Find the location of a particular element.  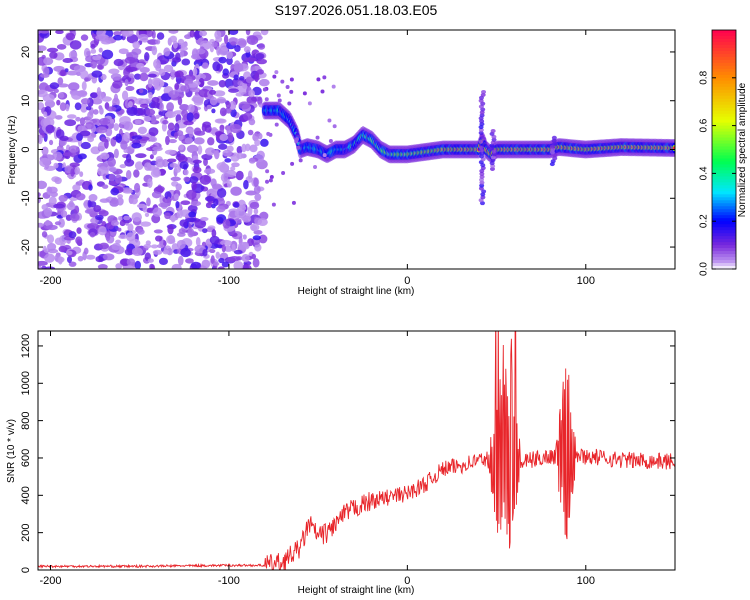

y-tick-label: 1200 is located at coordinates (26, 346).